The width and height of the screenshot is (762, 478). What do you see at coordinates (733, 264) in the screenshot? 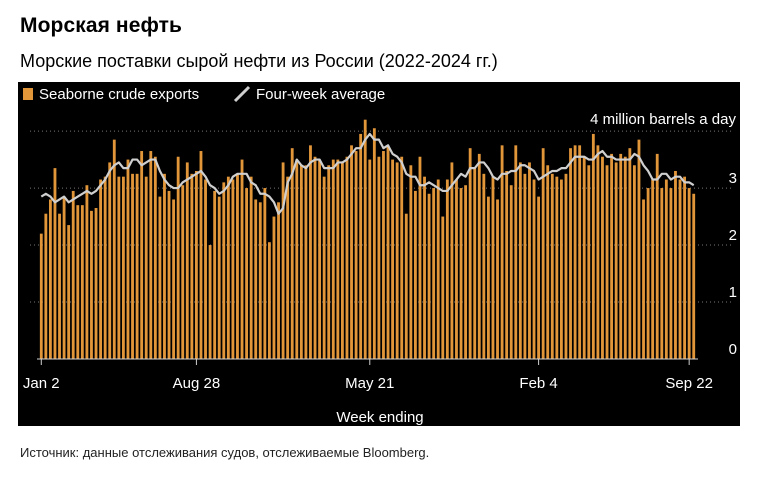
I see `y-axis-labels: 0 1 2 3` at bounding box center [733, 264].